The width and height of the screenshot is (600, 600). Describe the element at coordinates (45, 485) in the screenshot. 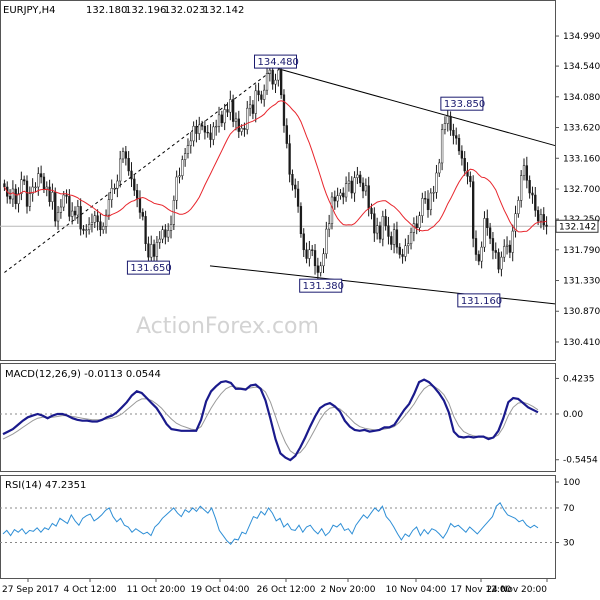

I see `rsi-title: RSI(14) 47.2351` at that location.